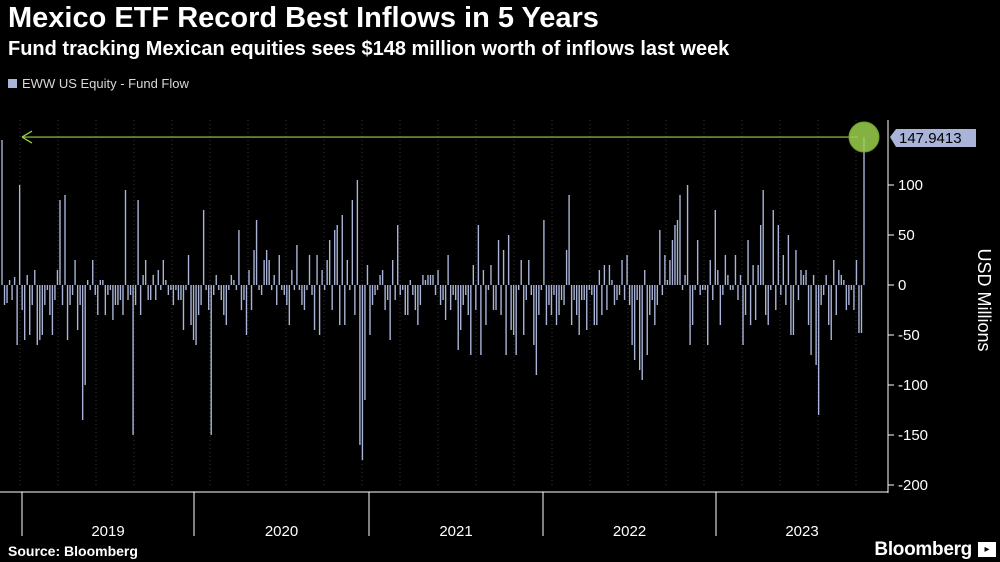 This screenshot has width=1000, height=562. I want to click on y-tick-label: -150, so click(913, 435).